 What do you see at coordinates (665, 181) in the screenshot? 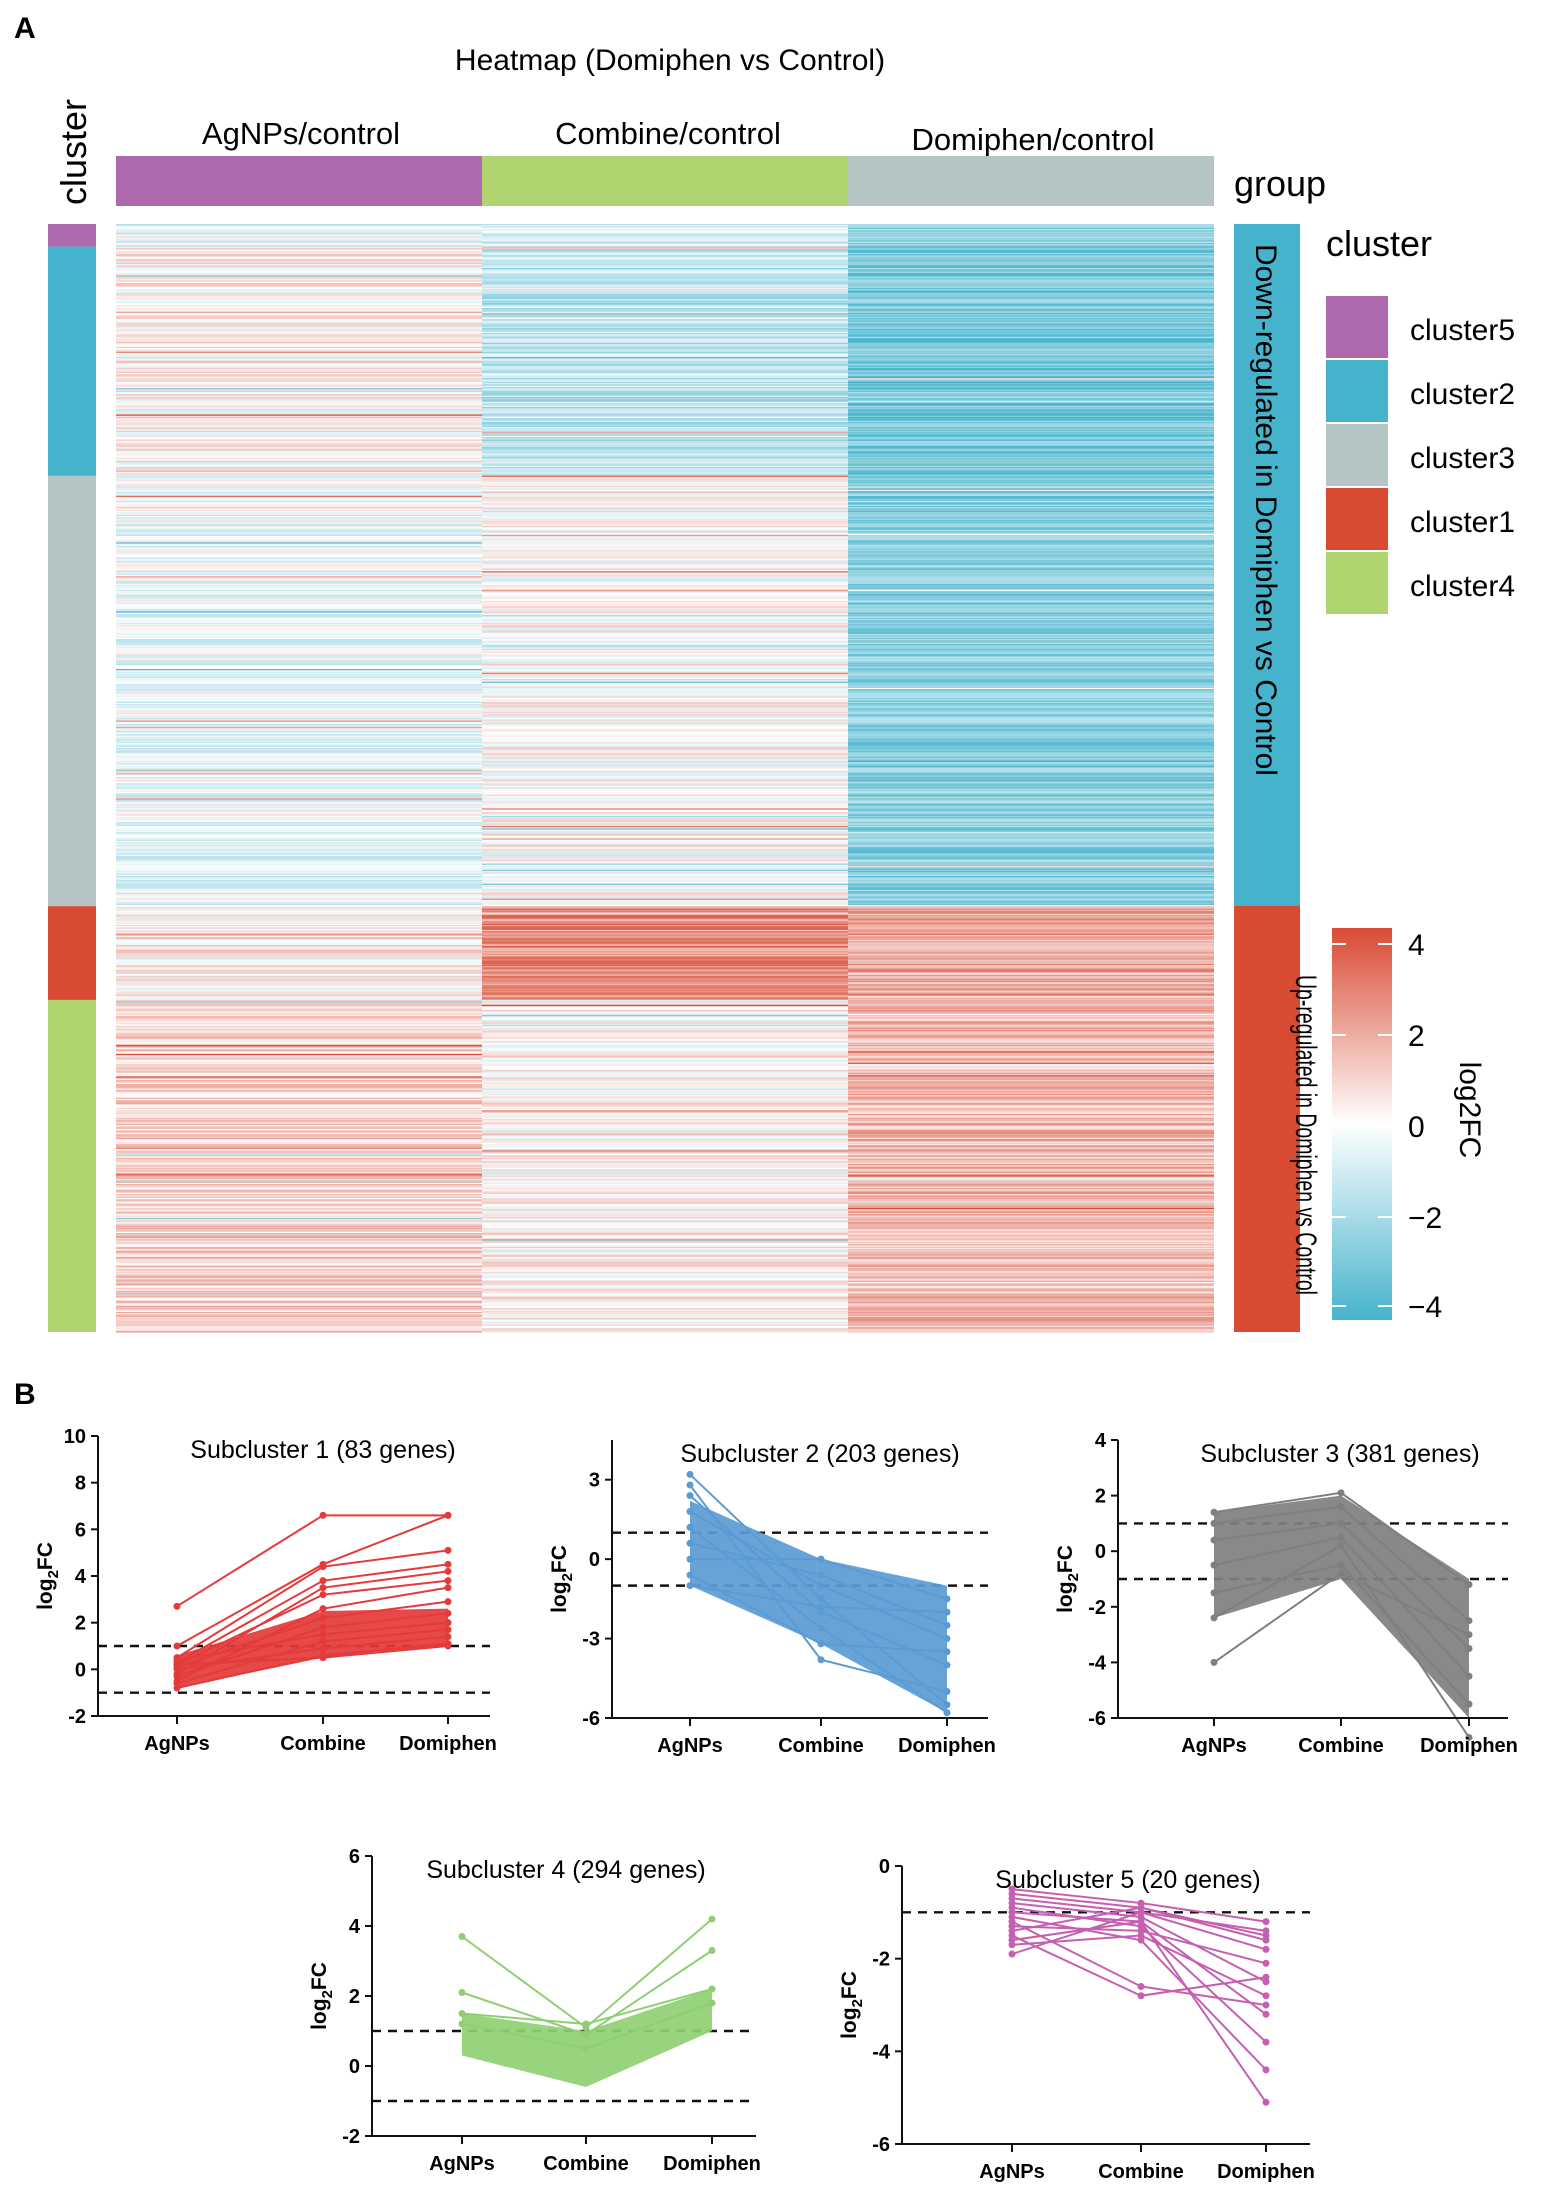
I see `group-bar-combine` at bounding box center [665, 181].